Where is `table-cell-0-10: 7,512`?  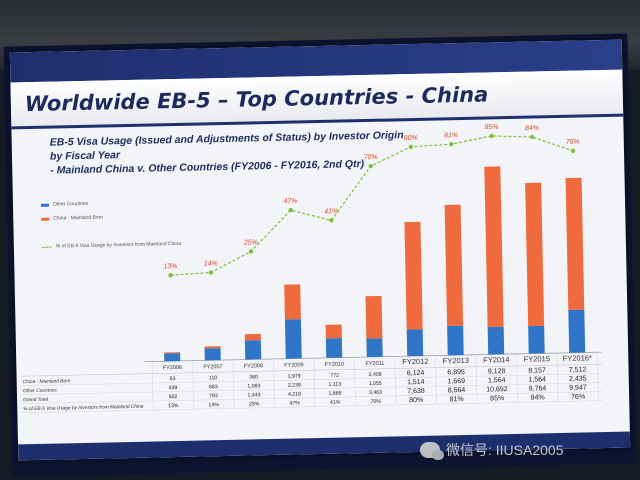 table-cell-0-10: 7,512 is located at coordinates (578, 369).